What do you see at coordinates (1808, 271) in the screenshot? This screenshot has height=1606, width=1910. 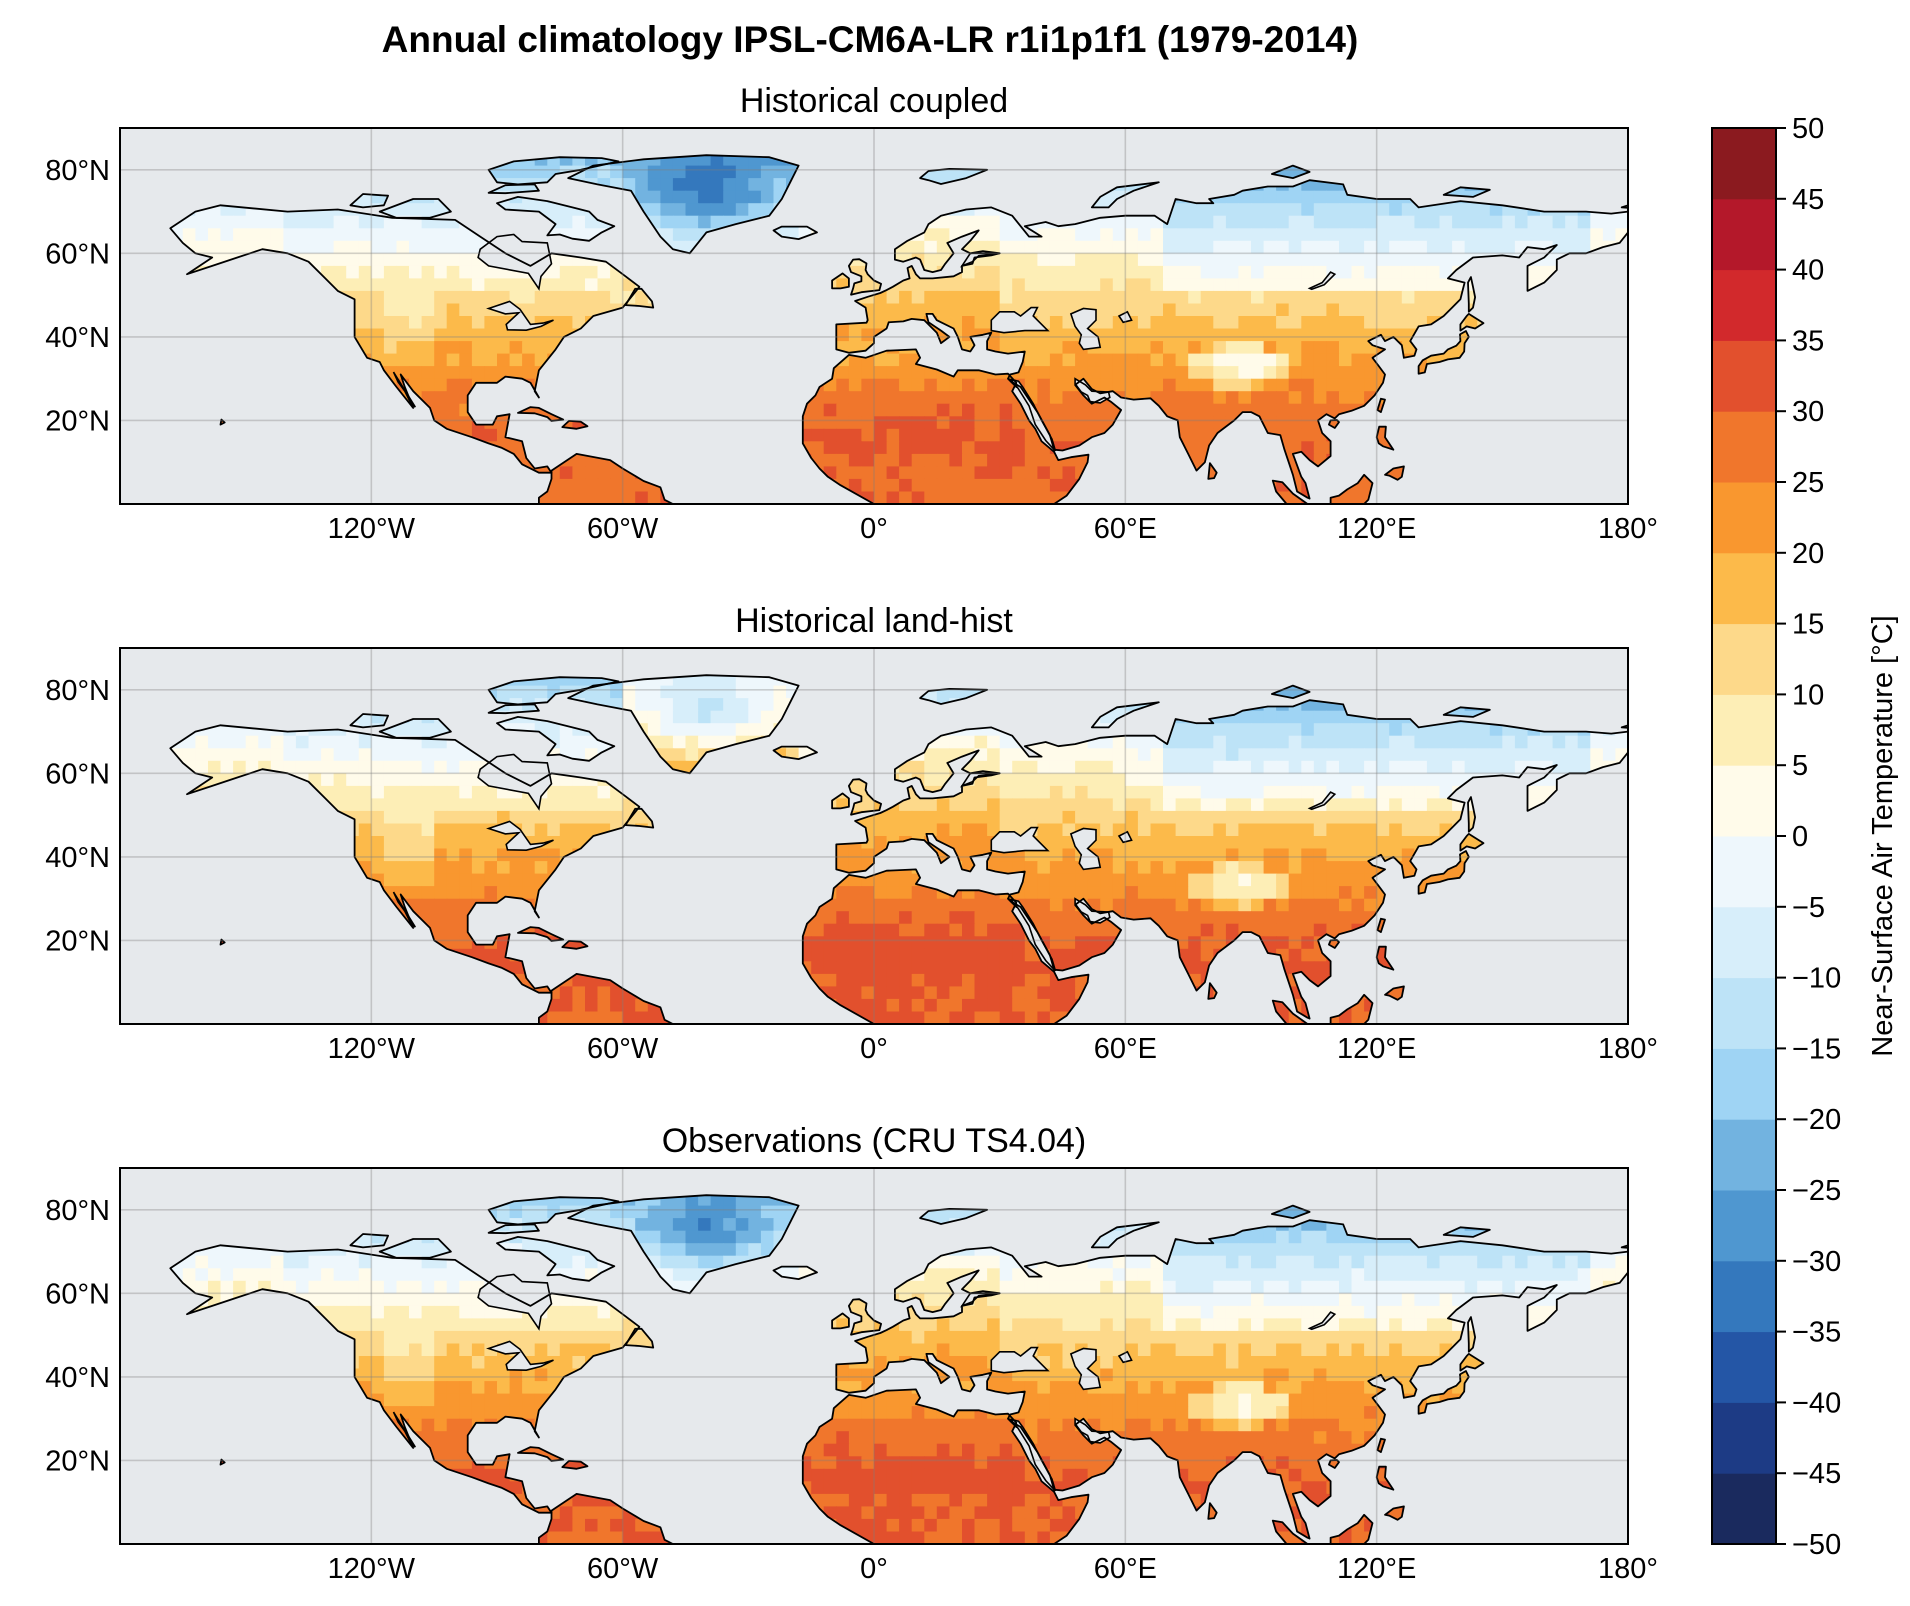 I see `colorbar-tick-label: 40` at bounding box center [1808, 271].